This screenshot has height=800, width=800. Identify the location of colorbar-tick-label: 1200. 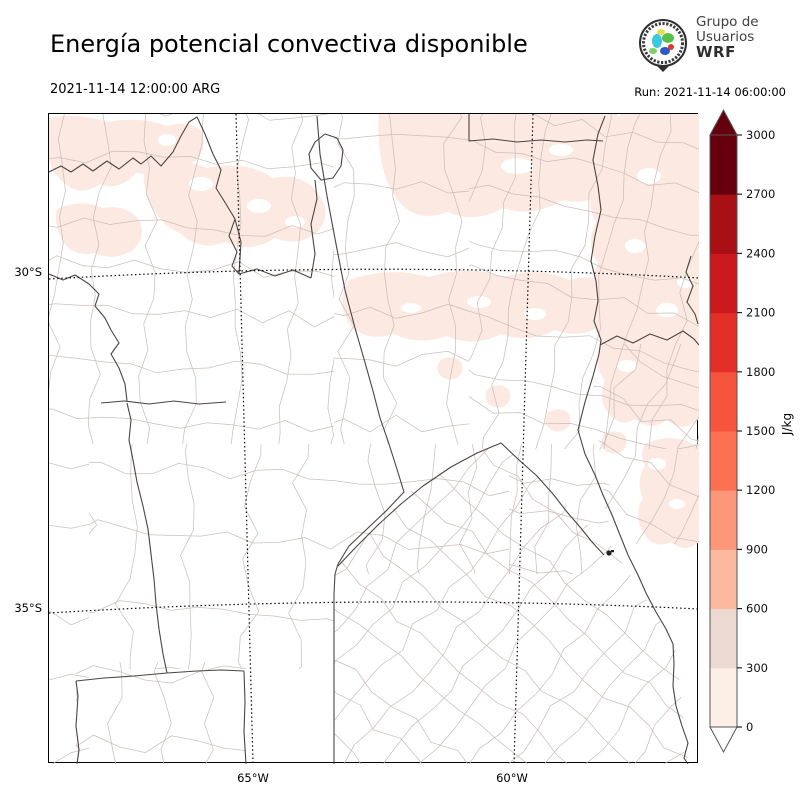
(760, 490).